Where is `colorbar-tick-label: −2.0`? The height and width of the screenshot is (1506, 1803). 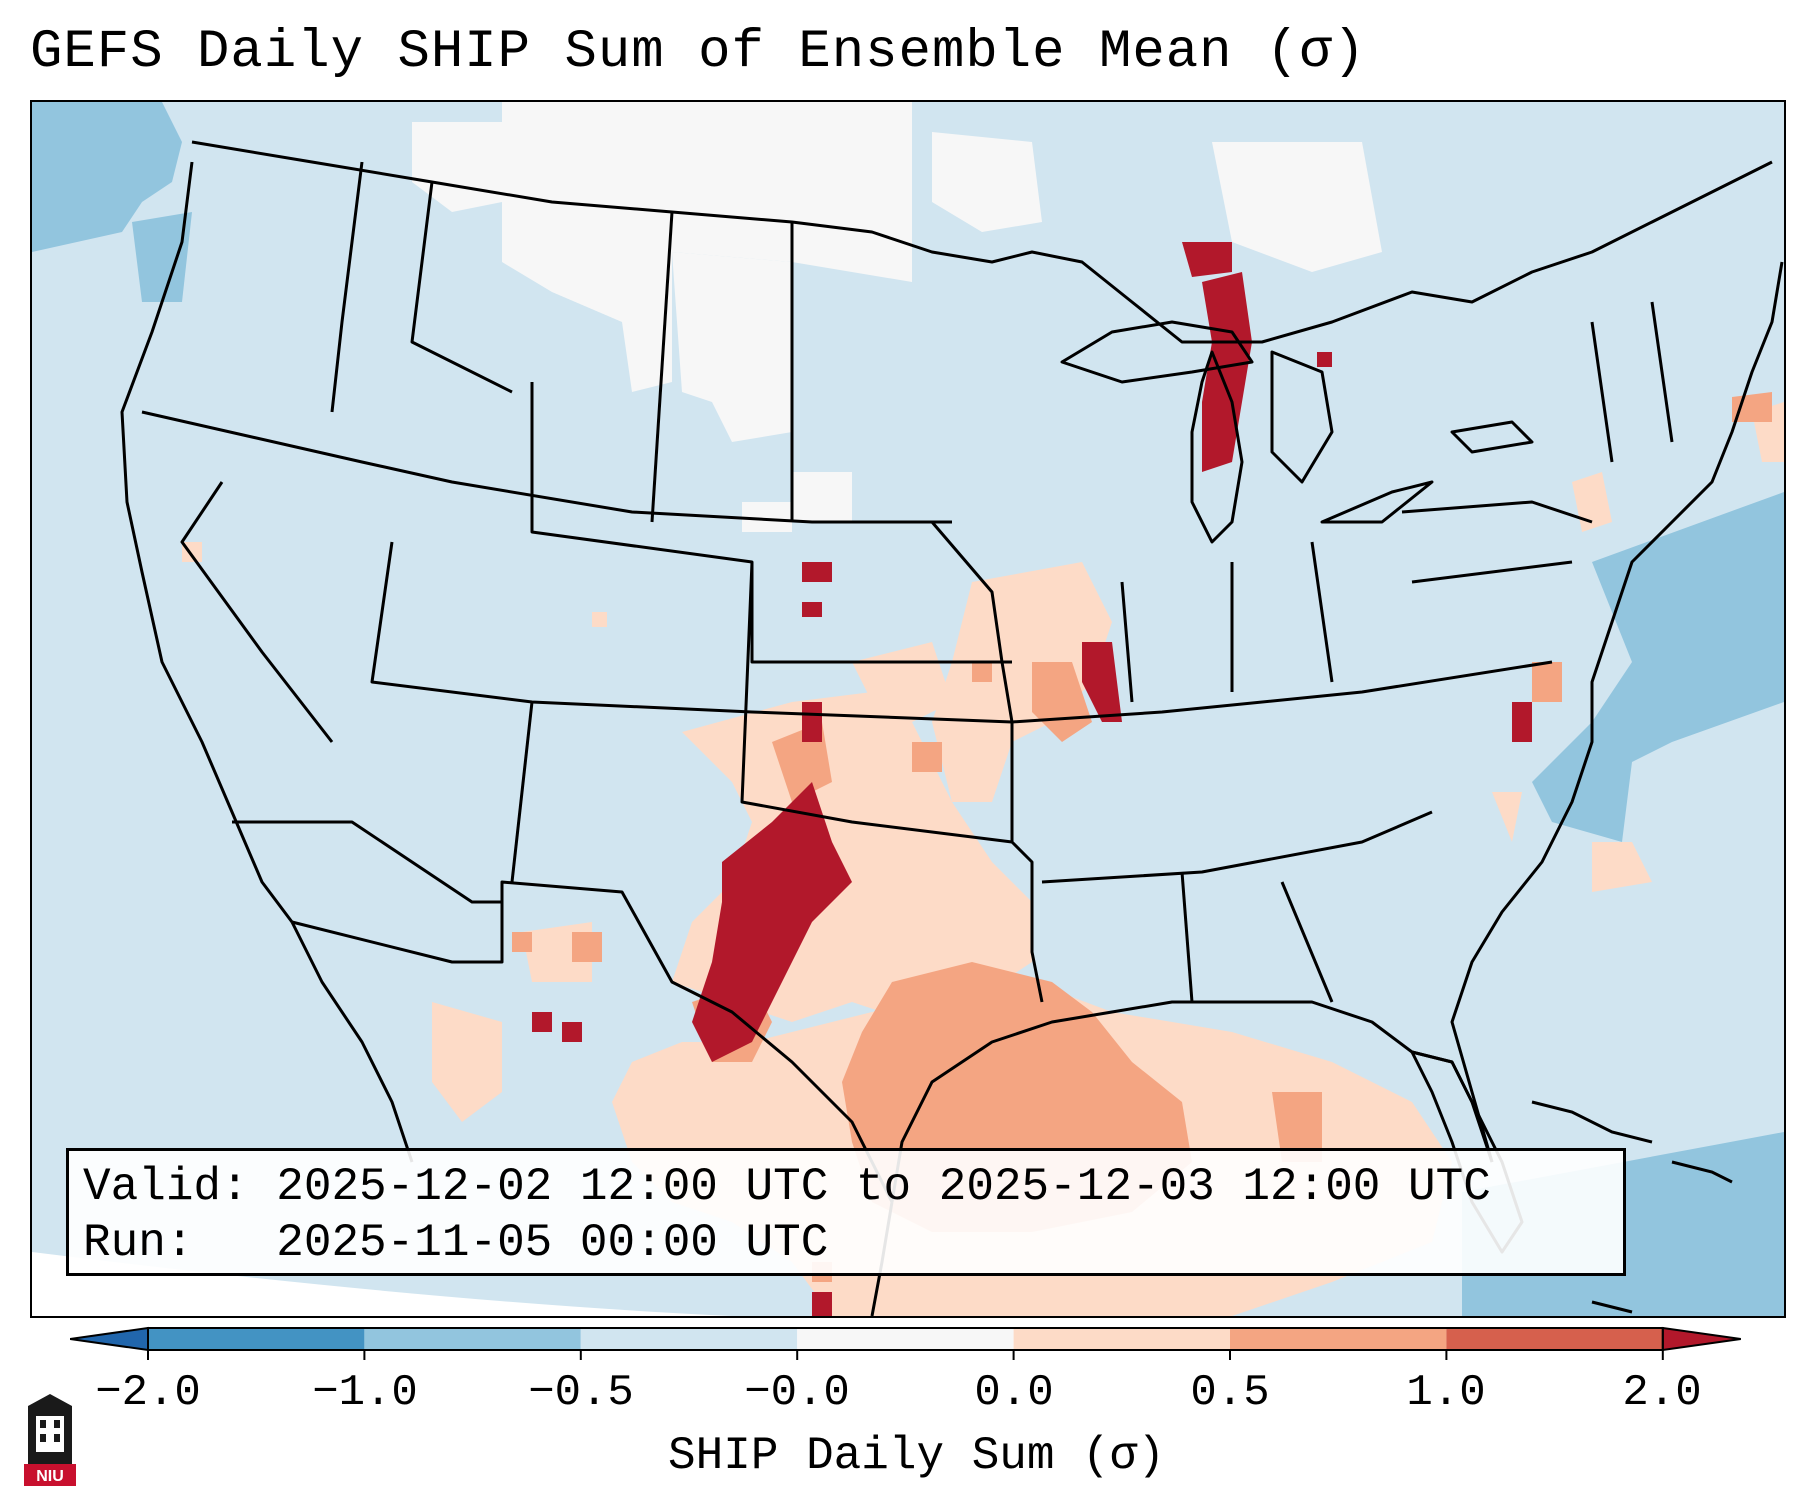 colorbar-tick-label: −2.0 is located at coordinates (148, 1393).